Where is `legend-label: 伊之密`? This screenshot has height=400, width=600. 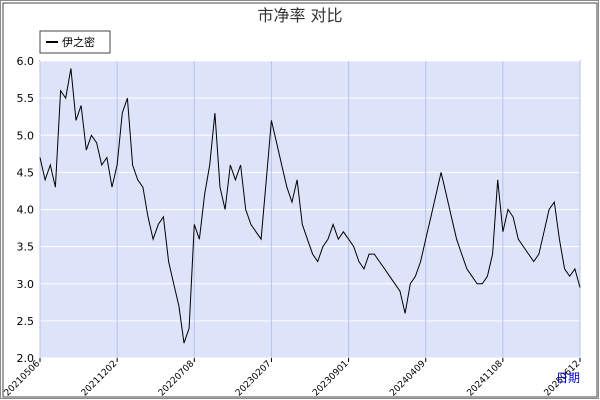
legend-label: 伊之密 is located at coordinates (78, 42).